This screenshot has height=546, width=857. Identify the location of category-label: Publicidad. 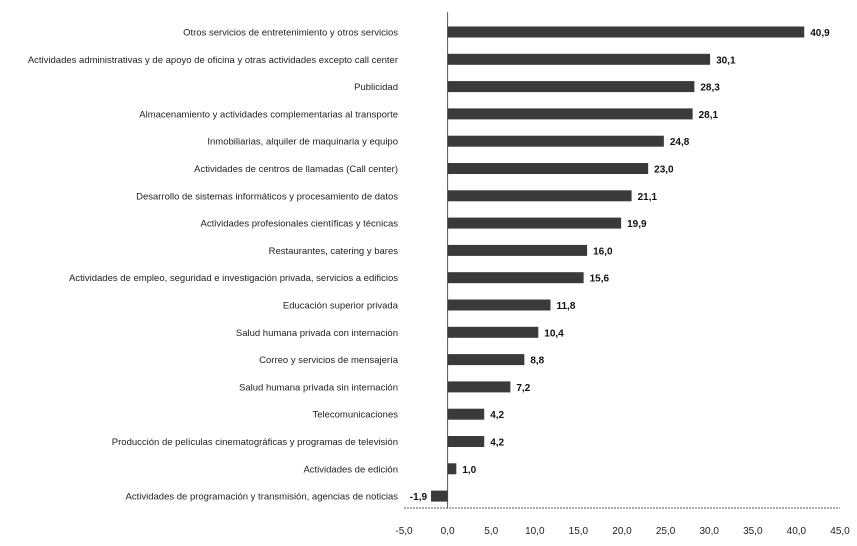
(376, 87).